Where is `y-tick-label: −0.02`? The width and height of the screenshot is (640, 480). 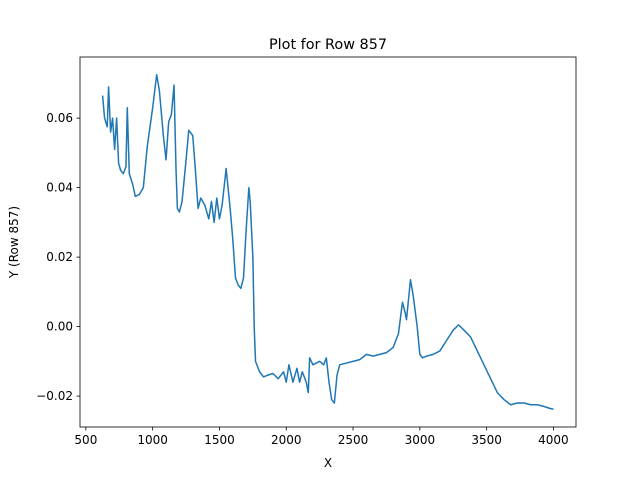
y-tick-label: −0.02 is located at coordinates (54, 396).